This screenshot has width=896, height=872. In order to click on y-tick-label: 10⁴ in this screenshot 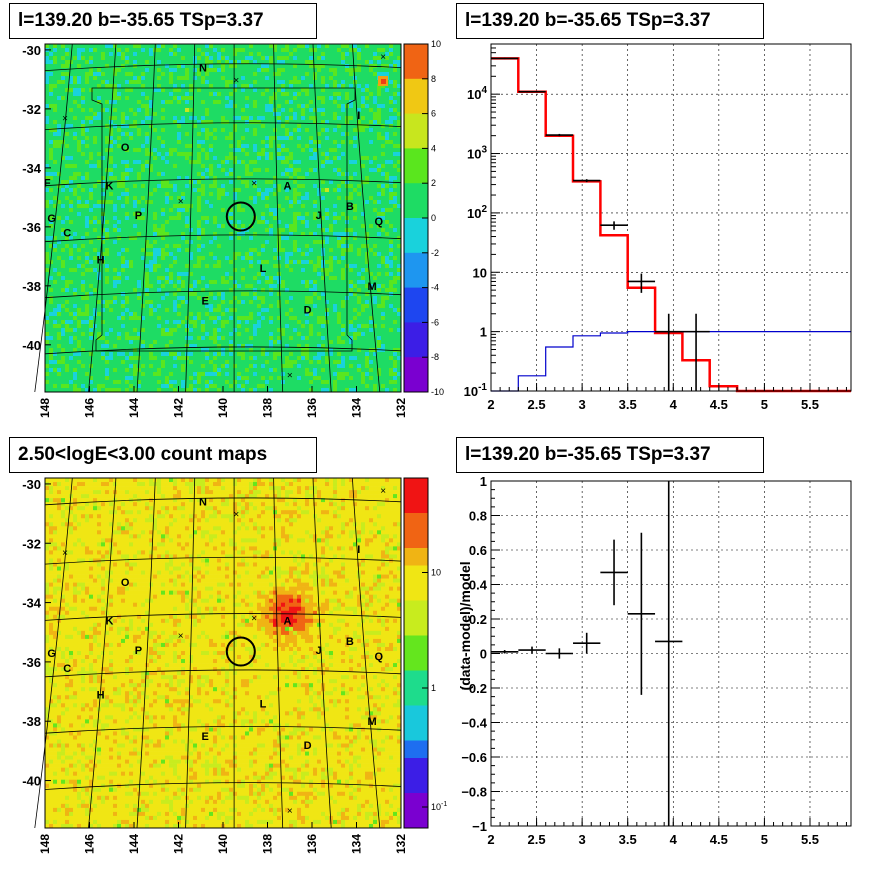, I will do `click(477, 93)`.